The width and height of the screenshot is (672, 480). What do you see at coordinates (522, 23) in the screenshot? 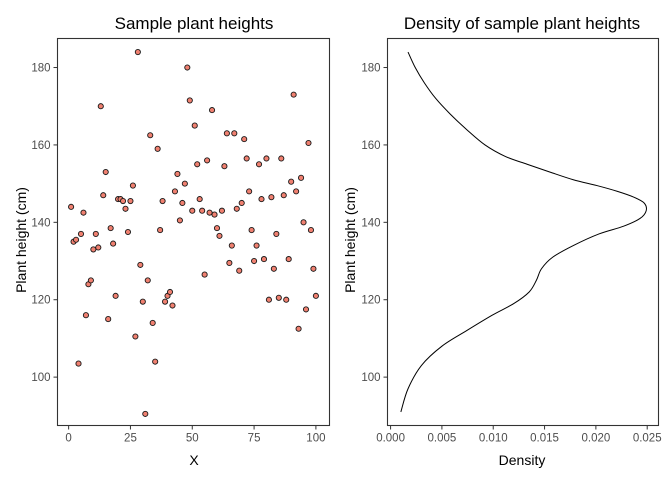
I see `density-title: Density of sample plant heights` at bounding box center [522, 23].